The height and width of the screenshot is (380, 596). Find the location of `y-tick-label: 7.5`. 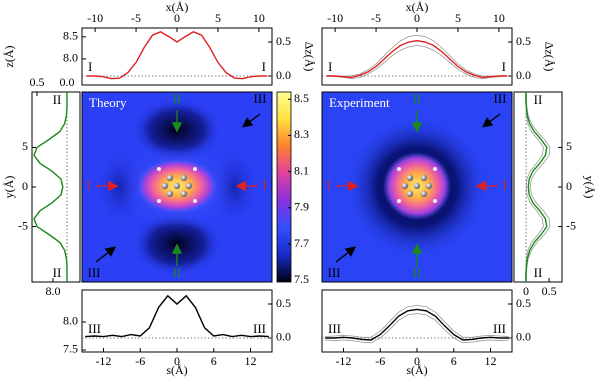

y-tick-label: 7.5 is located at coordinates (70, 349).